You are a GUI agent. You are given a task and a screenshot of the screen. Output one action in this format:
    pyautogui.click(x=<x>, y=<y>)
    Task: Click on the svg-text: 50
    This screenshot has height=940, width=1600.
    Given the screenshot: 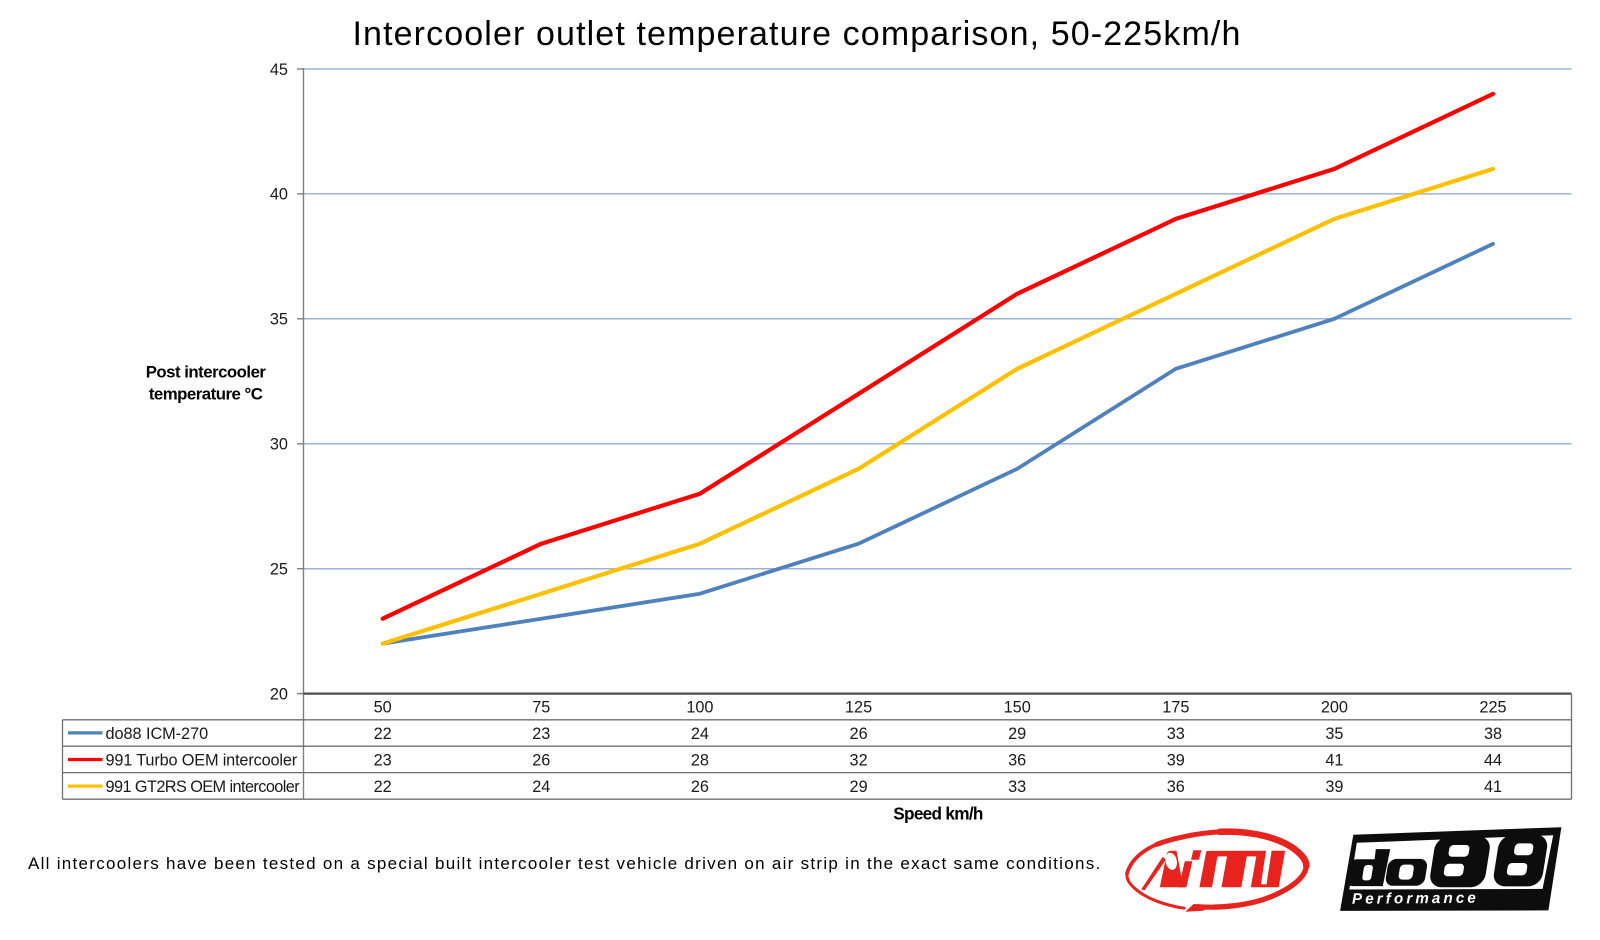 What is the action you would take?
    pyautogui.click(x=383, y=708)
    